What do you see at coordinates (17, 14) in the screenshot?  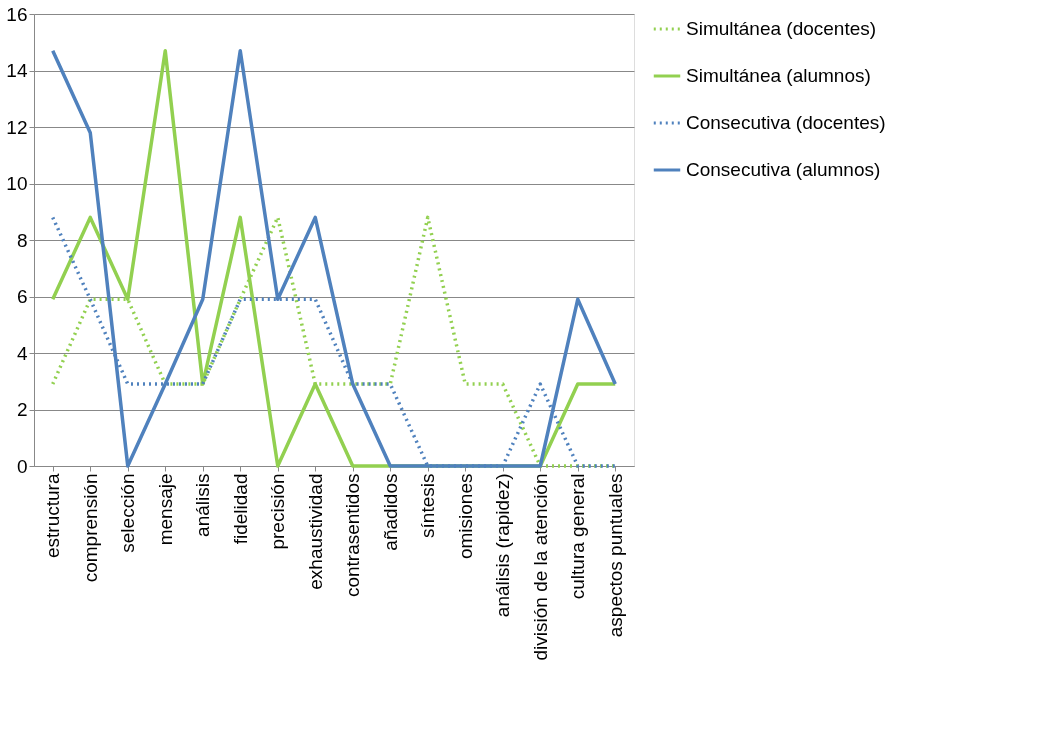 I see `y-tick-label: 16` at bounding box center [17, 14].